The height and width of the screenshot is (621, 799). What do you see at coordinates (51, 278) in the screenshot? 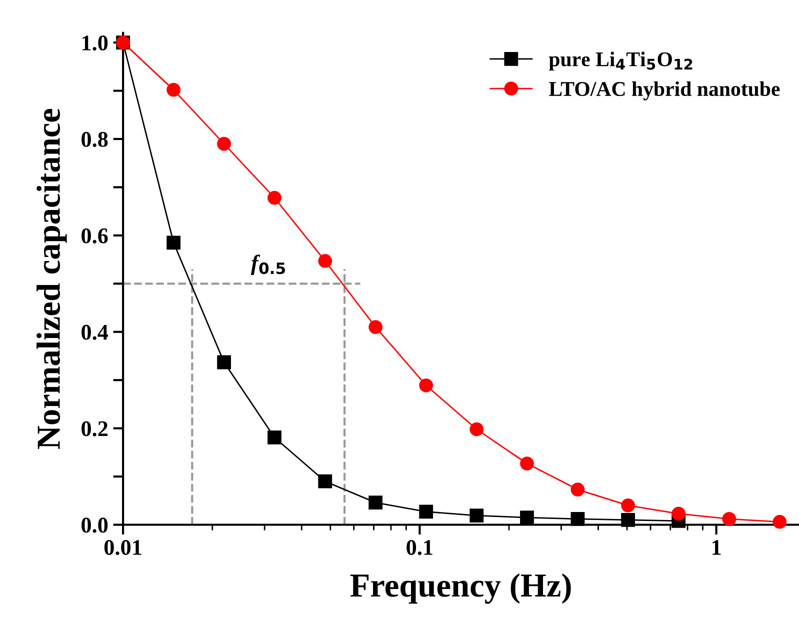
I see `y-axis-title: Normalized capacitance` at bounding box center [51, 278].